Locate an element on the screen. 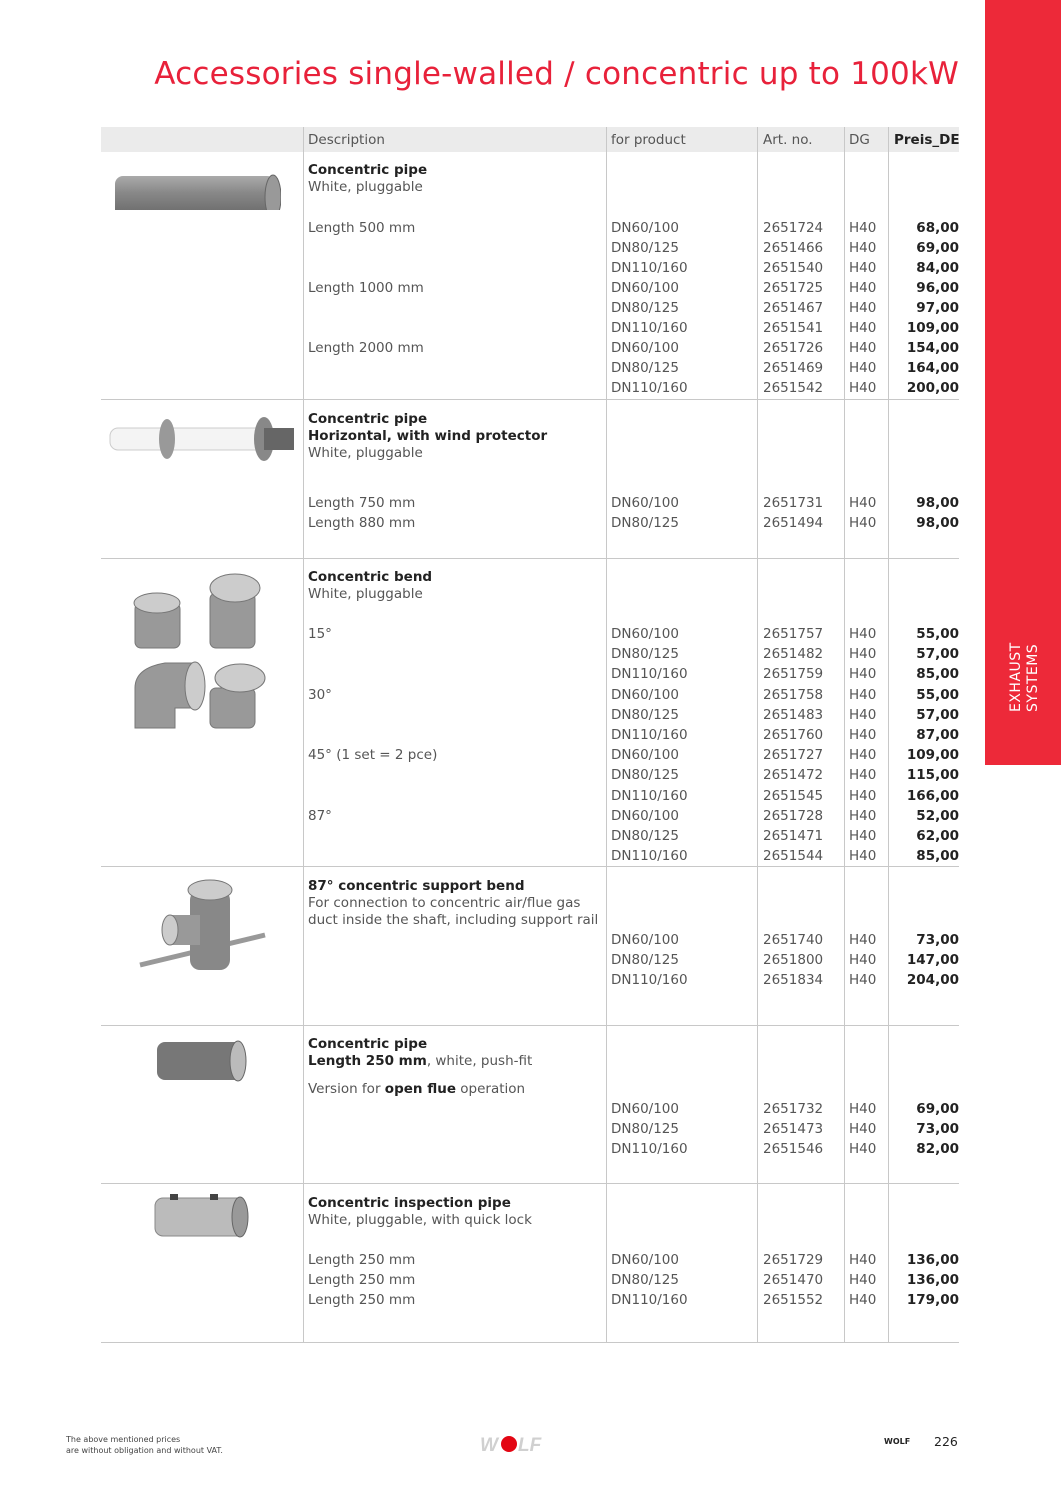 Image resolution: width=1061 pixels, height=1500 pixels. row-art-no: 2651728 is located at coordinates (793, 815).